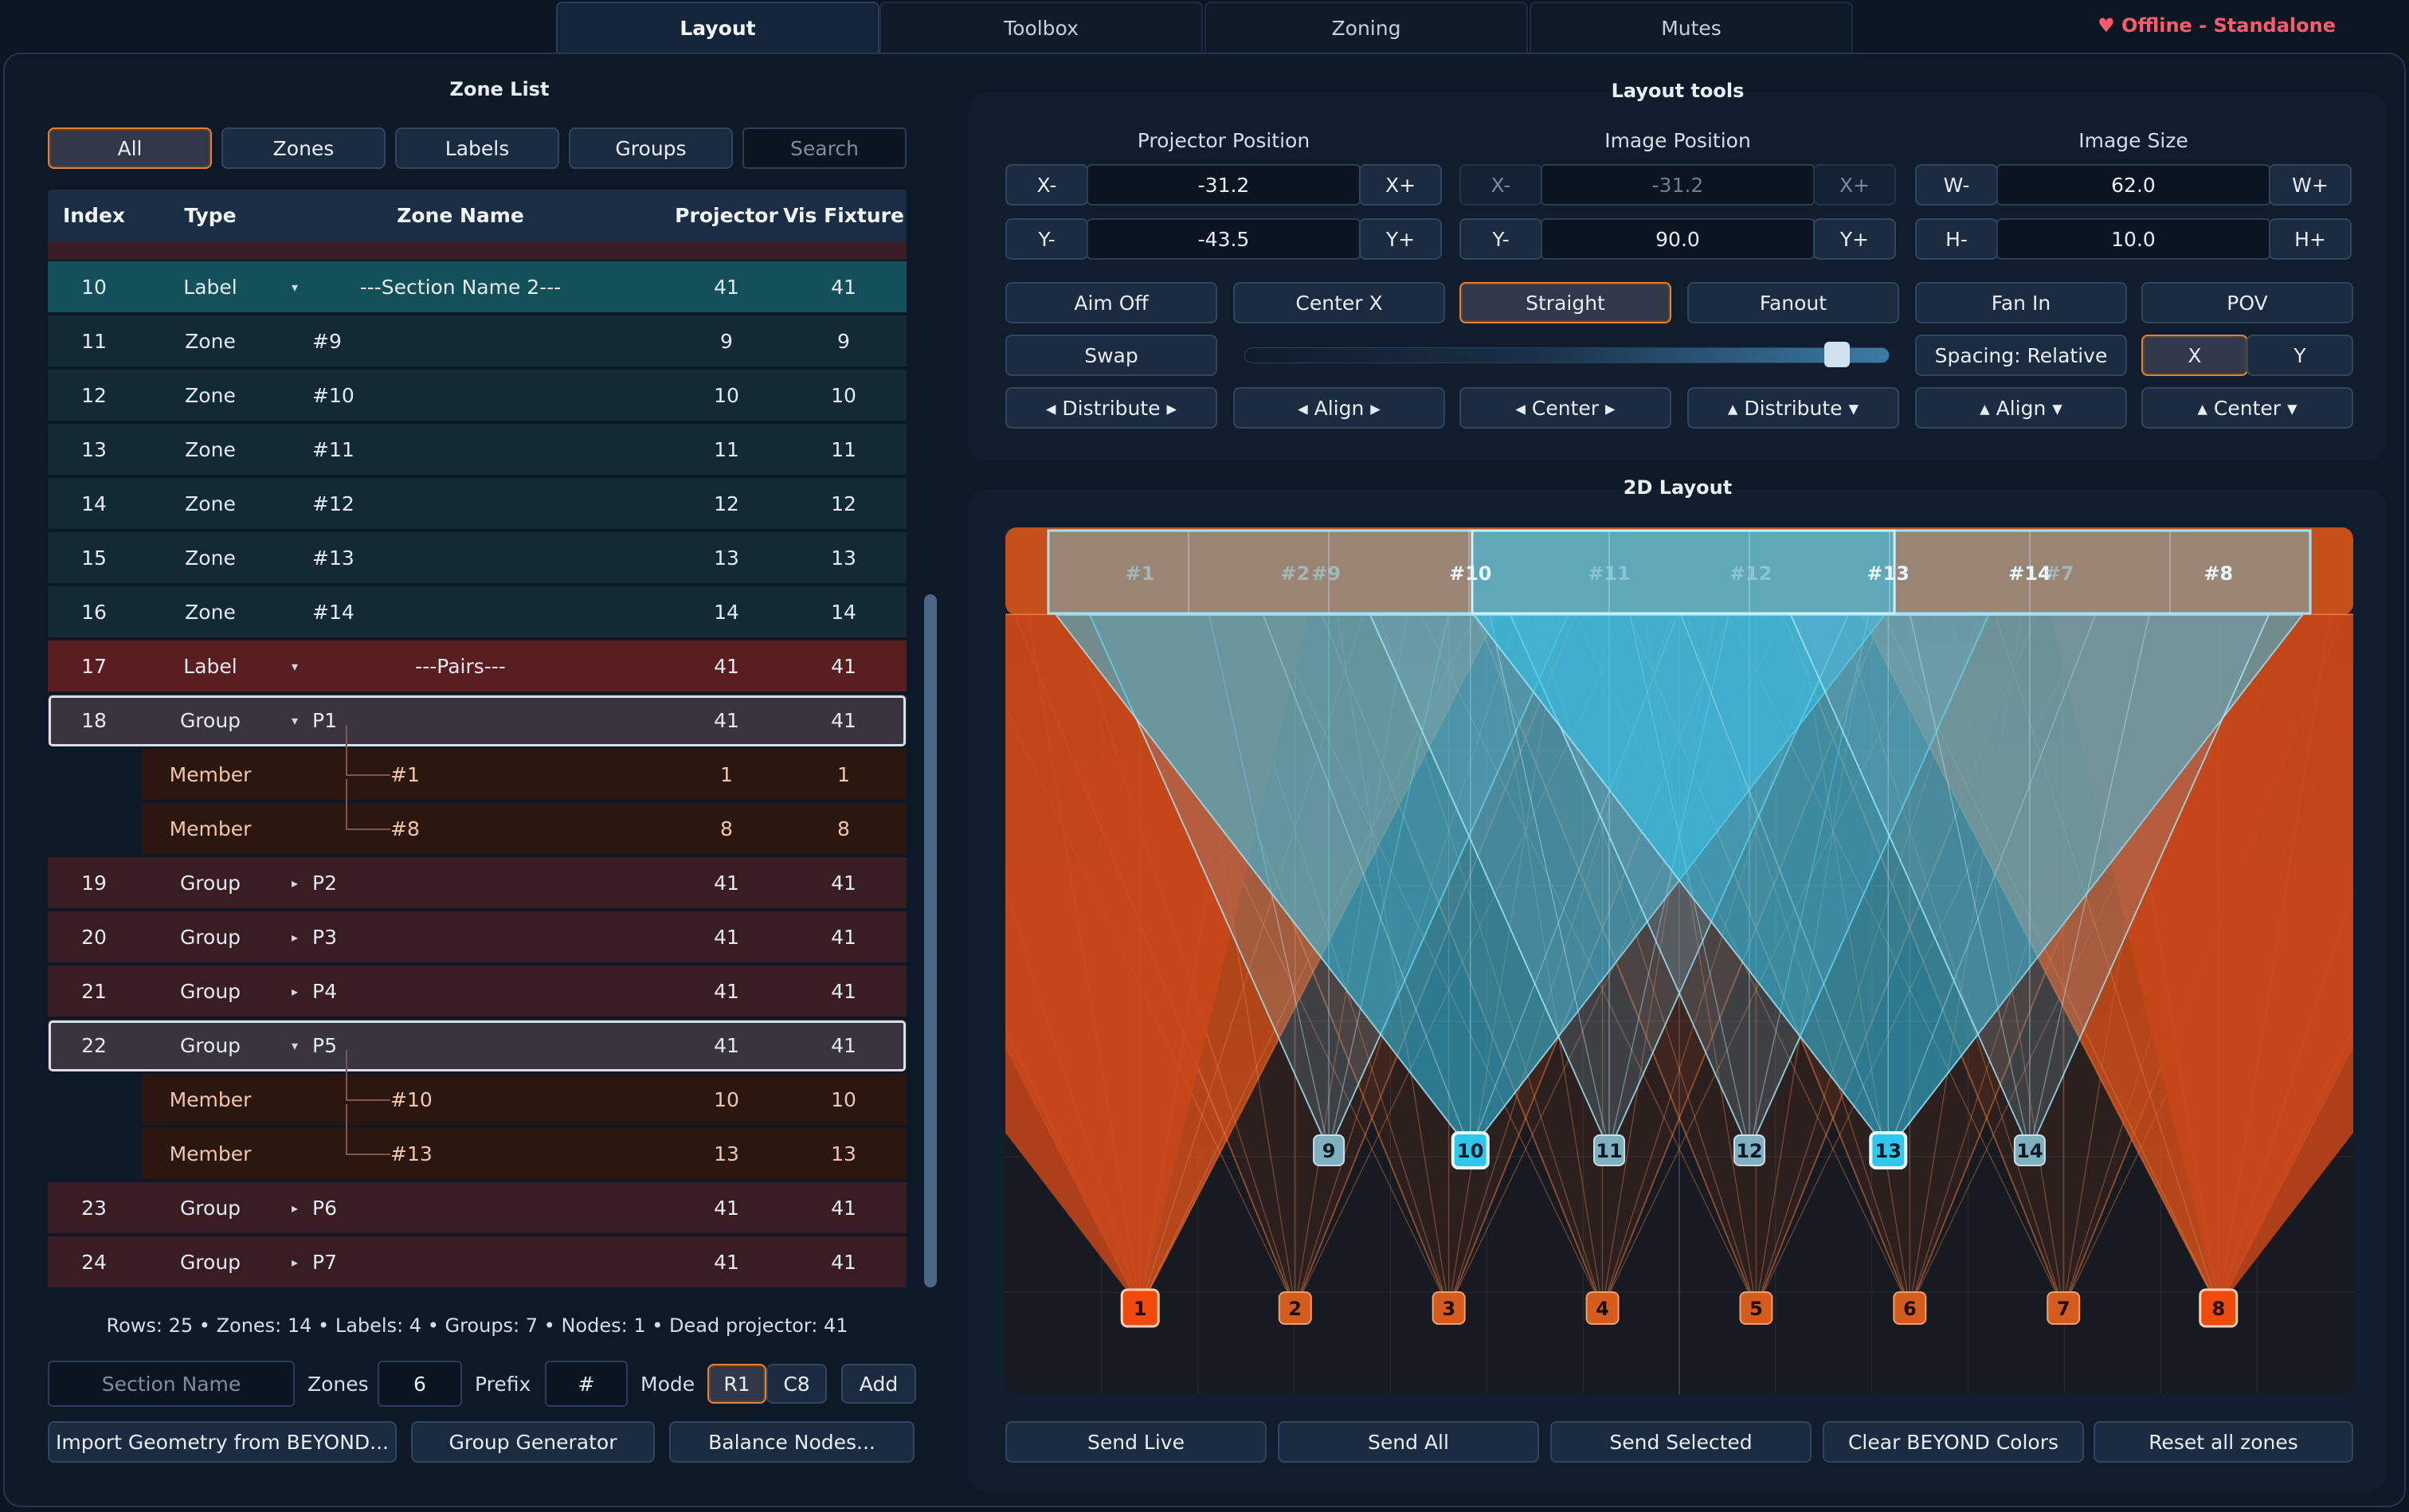 The width and height of the screenshot is (2409, 1512). What do you see at coordinates (2310, 239) in the screenshot?
I see `height-plus-button: H+` at bounding box center [2310, 239].